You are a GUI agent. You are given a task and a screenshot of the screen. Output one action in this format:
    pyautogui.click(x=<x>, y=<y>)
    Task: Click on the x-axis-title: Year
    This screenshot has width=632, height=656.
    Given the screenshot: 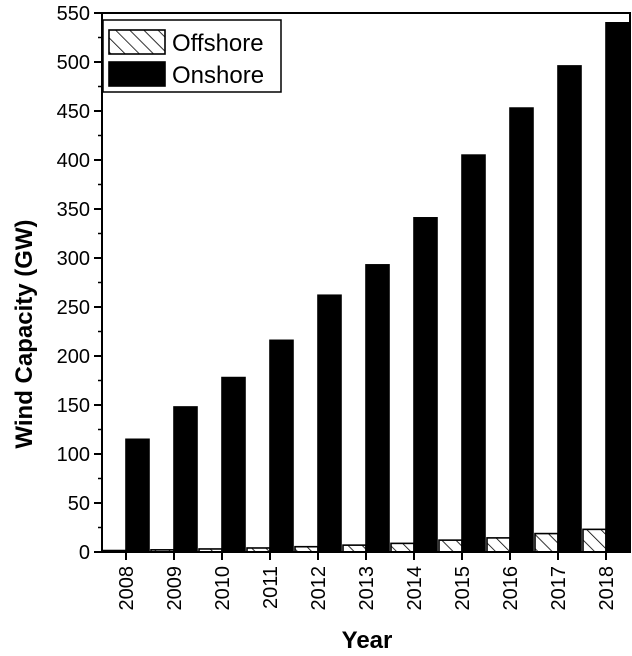 What is the action you would take?
    pyautogui.click(x=367, y=640)
    